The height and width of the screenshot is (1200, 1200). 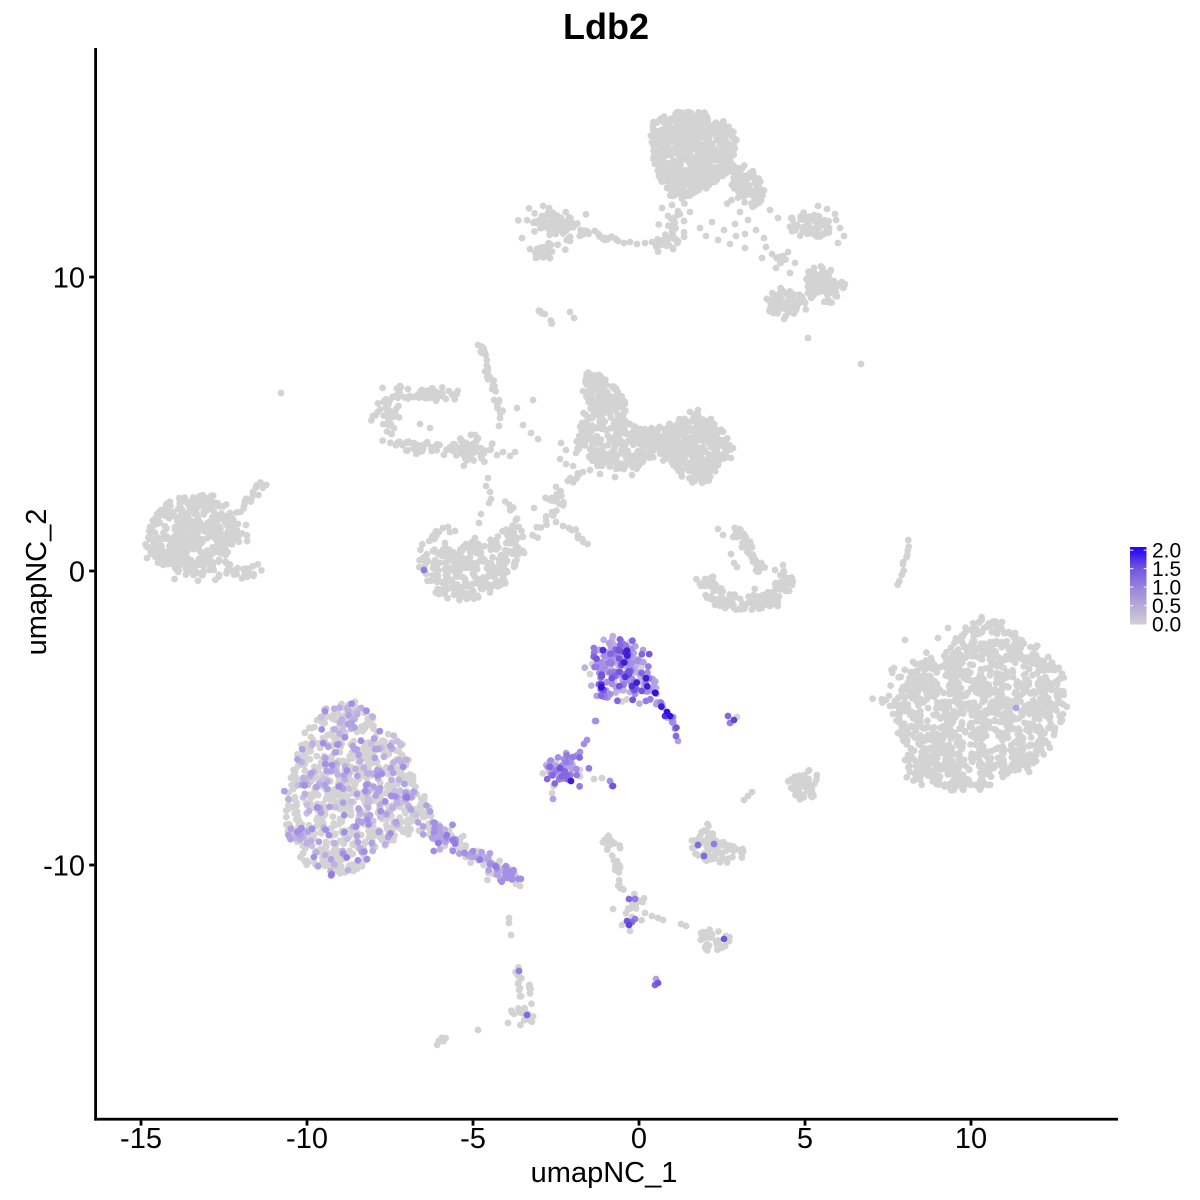 What do you see at coordinates (606, 26) in the screenshot?
I see `svg-text: Ldb2` at bounding box center [606, 26].